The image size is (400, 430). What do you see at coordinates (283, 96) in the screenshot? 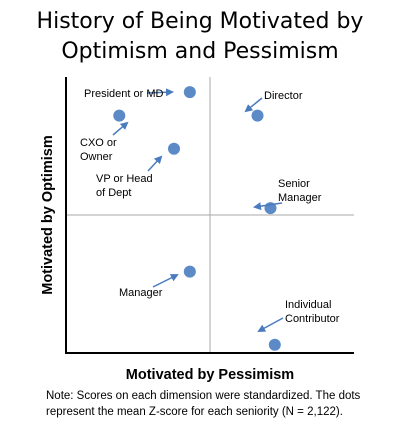
I see `point-label: Director` at bounding box center [283, 96].